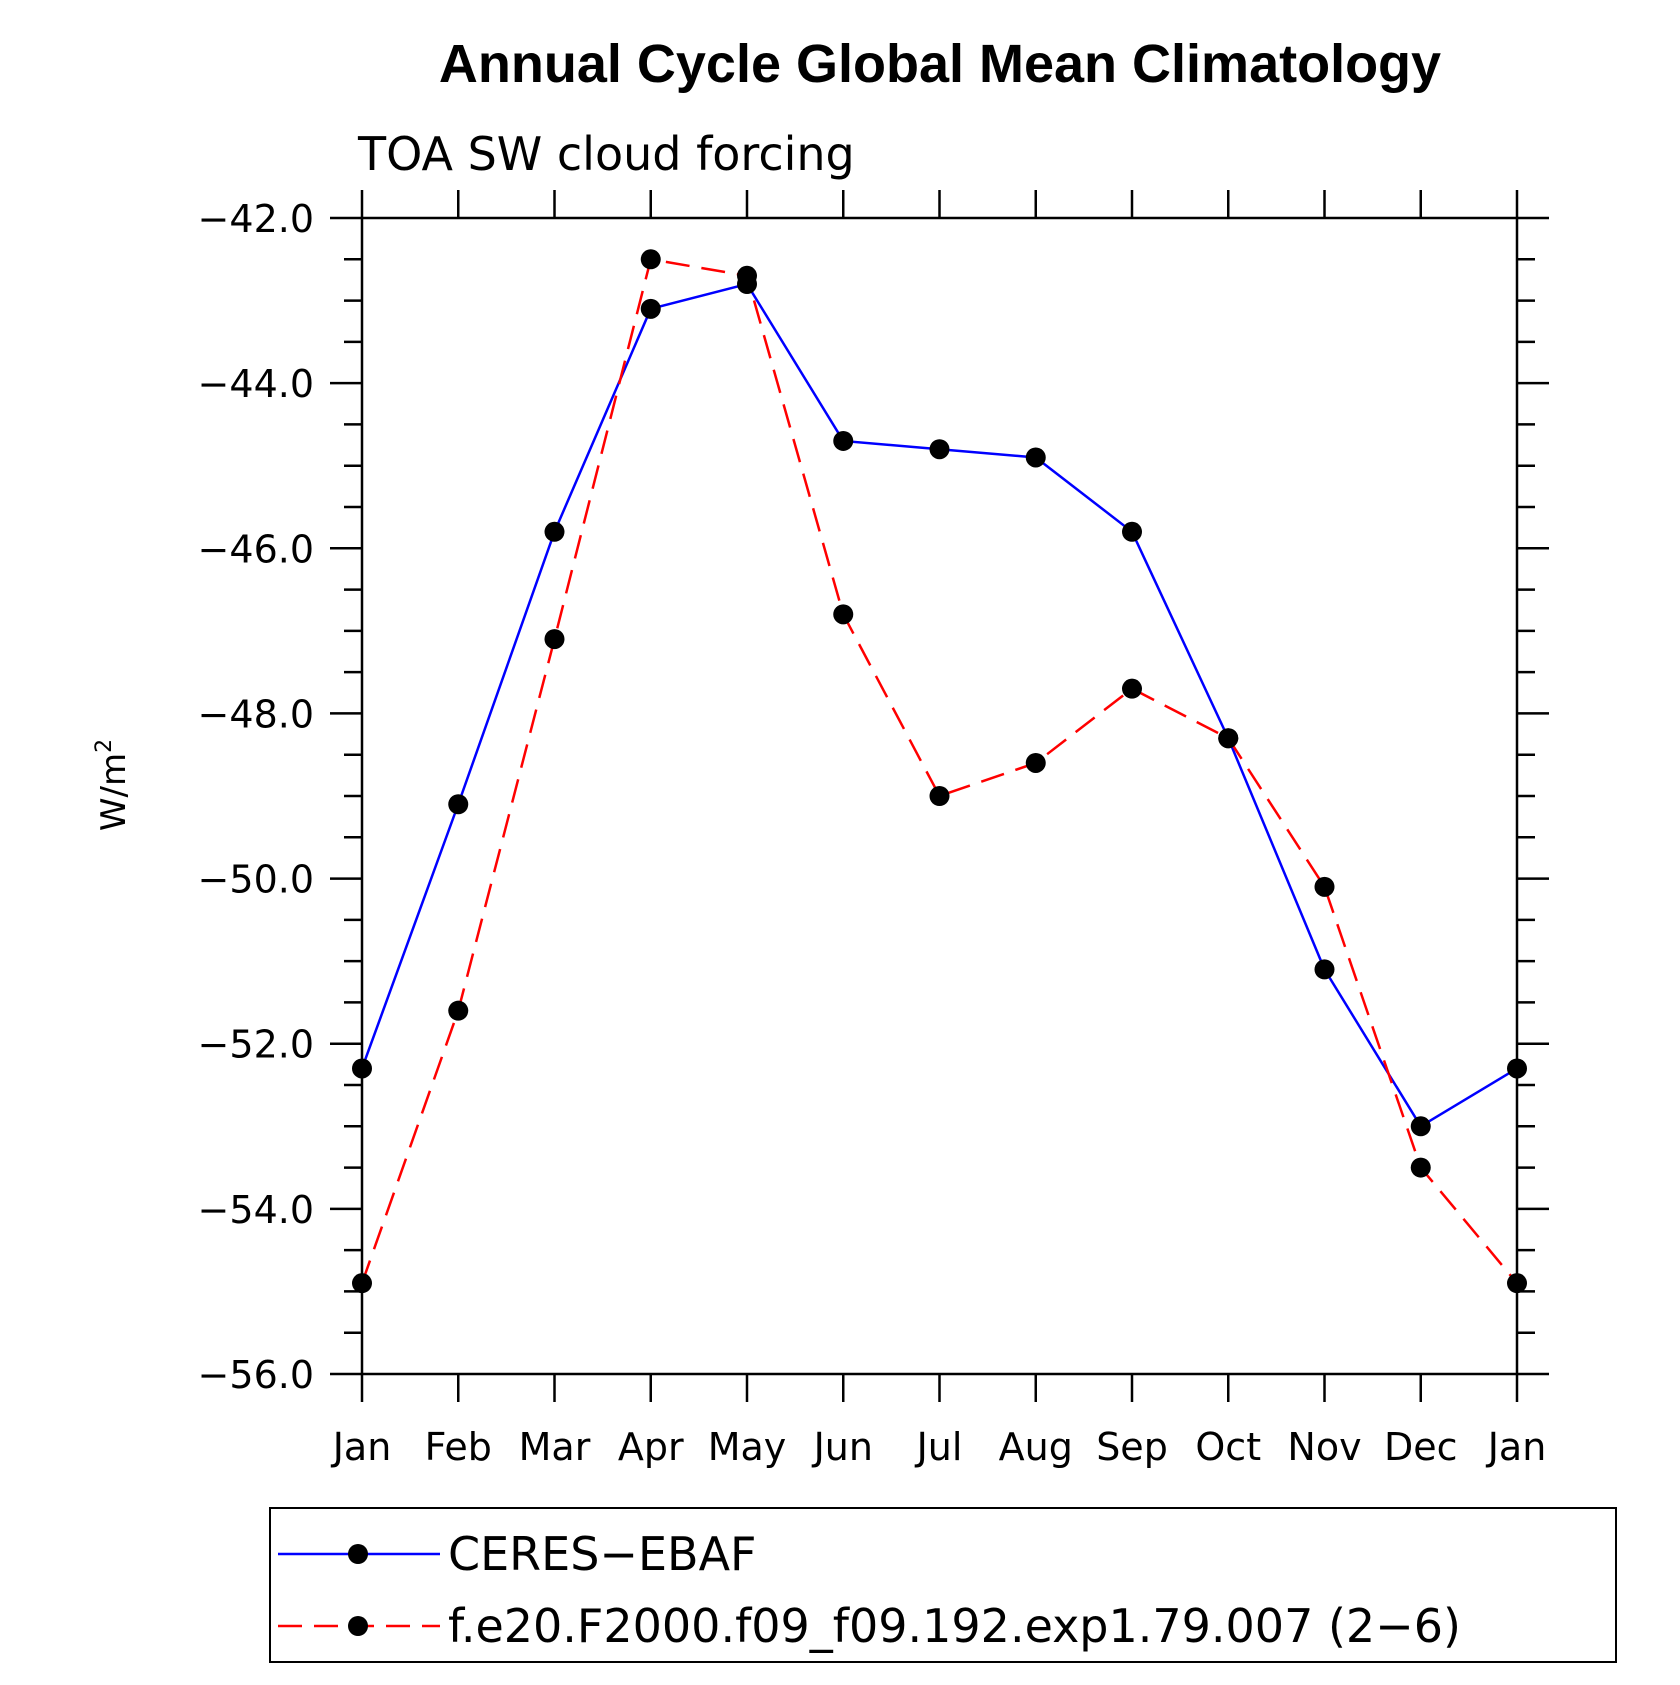 The width and height of the screenshot is (1680, 1685). I want to click on x-tick-label: Mar, so click(555, 1447).